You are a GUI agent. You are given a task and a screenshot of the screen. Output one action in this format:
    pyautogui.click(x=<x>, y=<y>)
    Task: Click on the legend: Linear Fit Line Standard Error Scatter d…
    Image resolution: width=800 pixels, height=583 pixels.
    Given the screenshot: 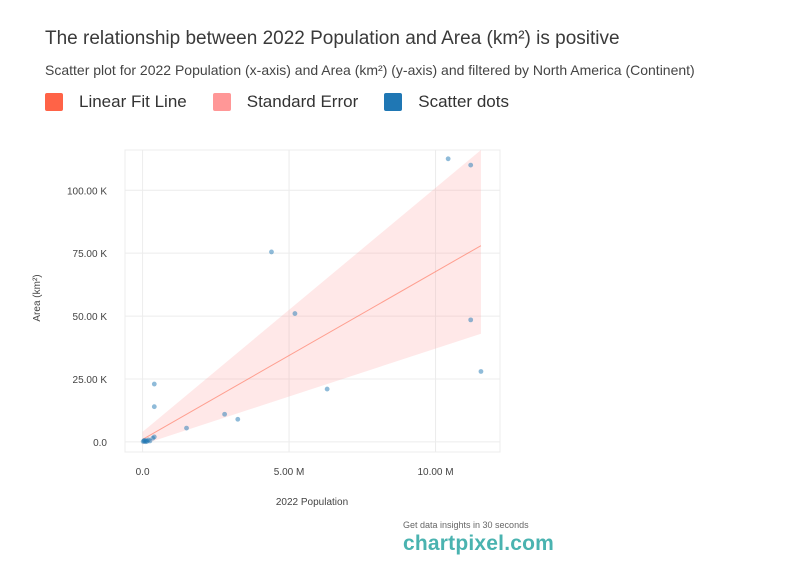 What is the action you would take?
    pyautogui.click(x=290, y=102)
    